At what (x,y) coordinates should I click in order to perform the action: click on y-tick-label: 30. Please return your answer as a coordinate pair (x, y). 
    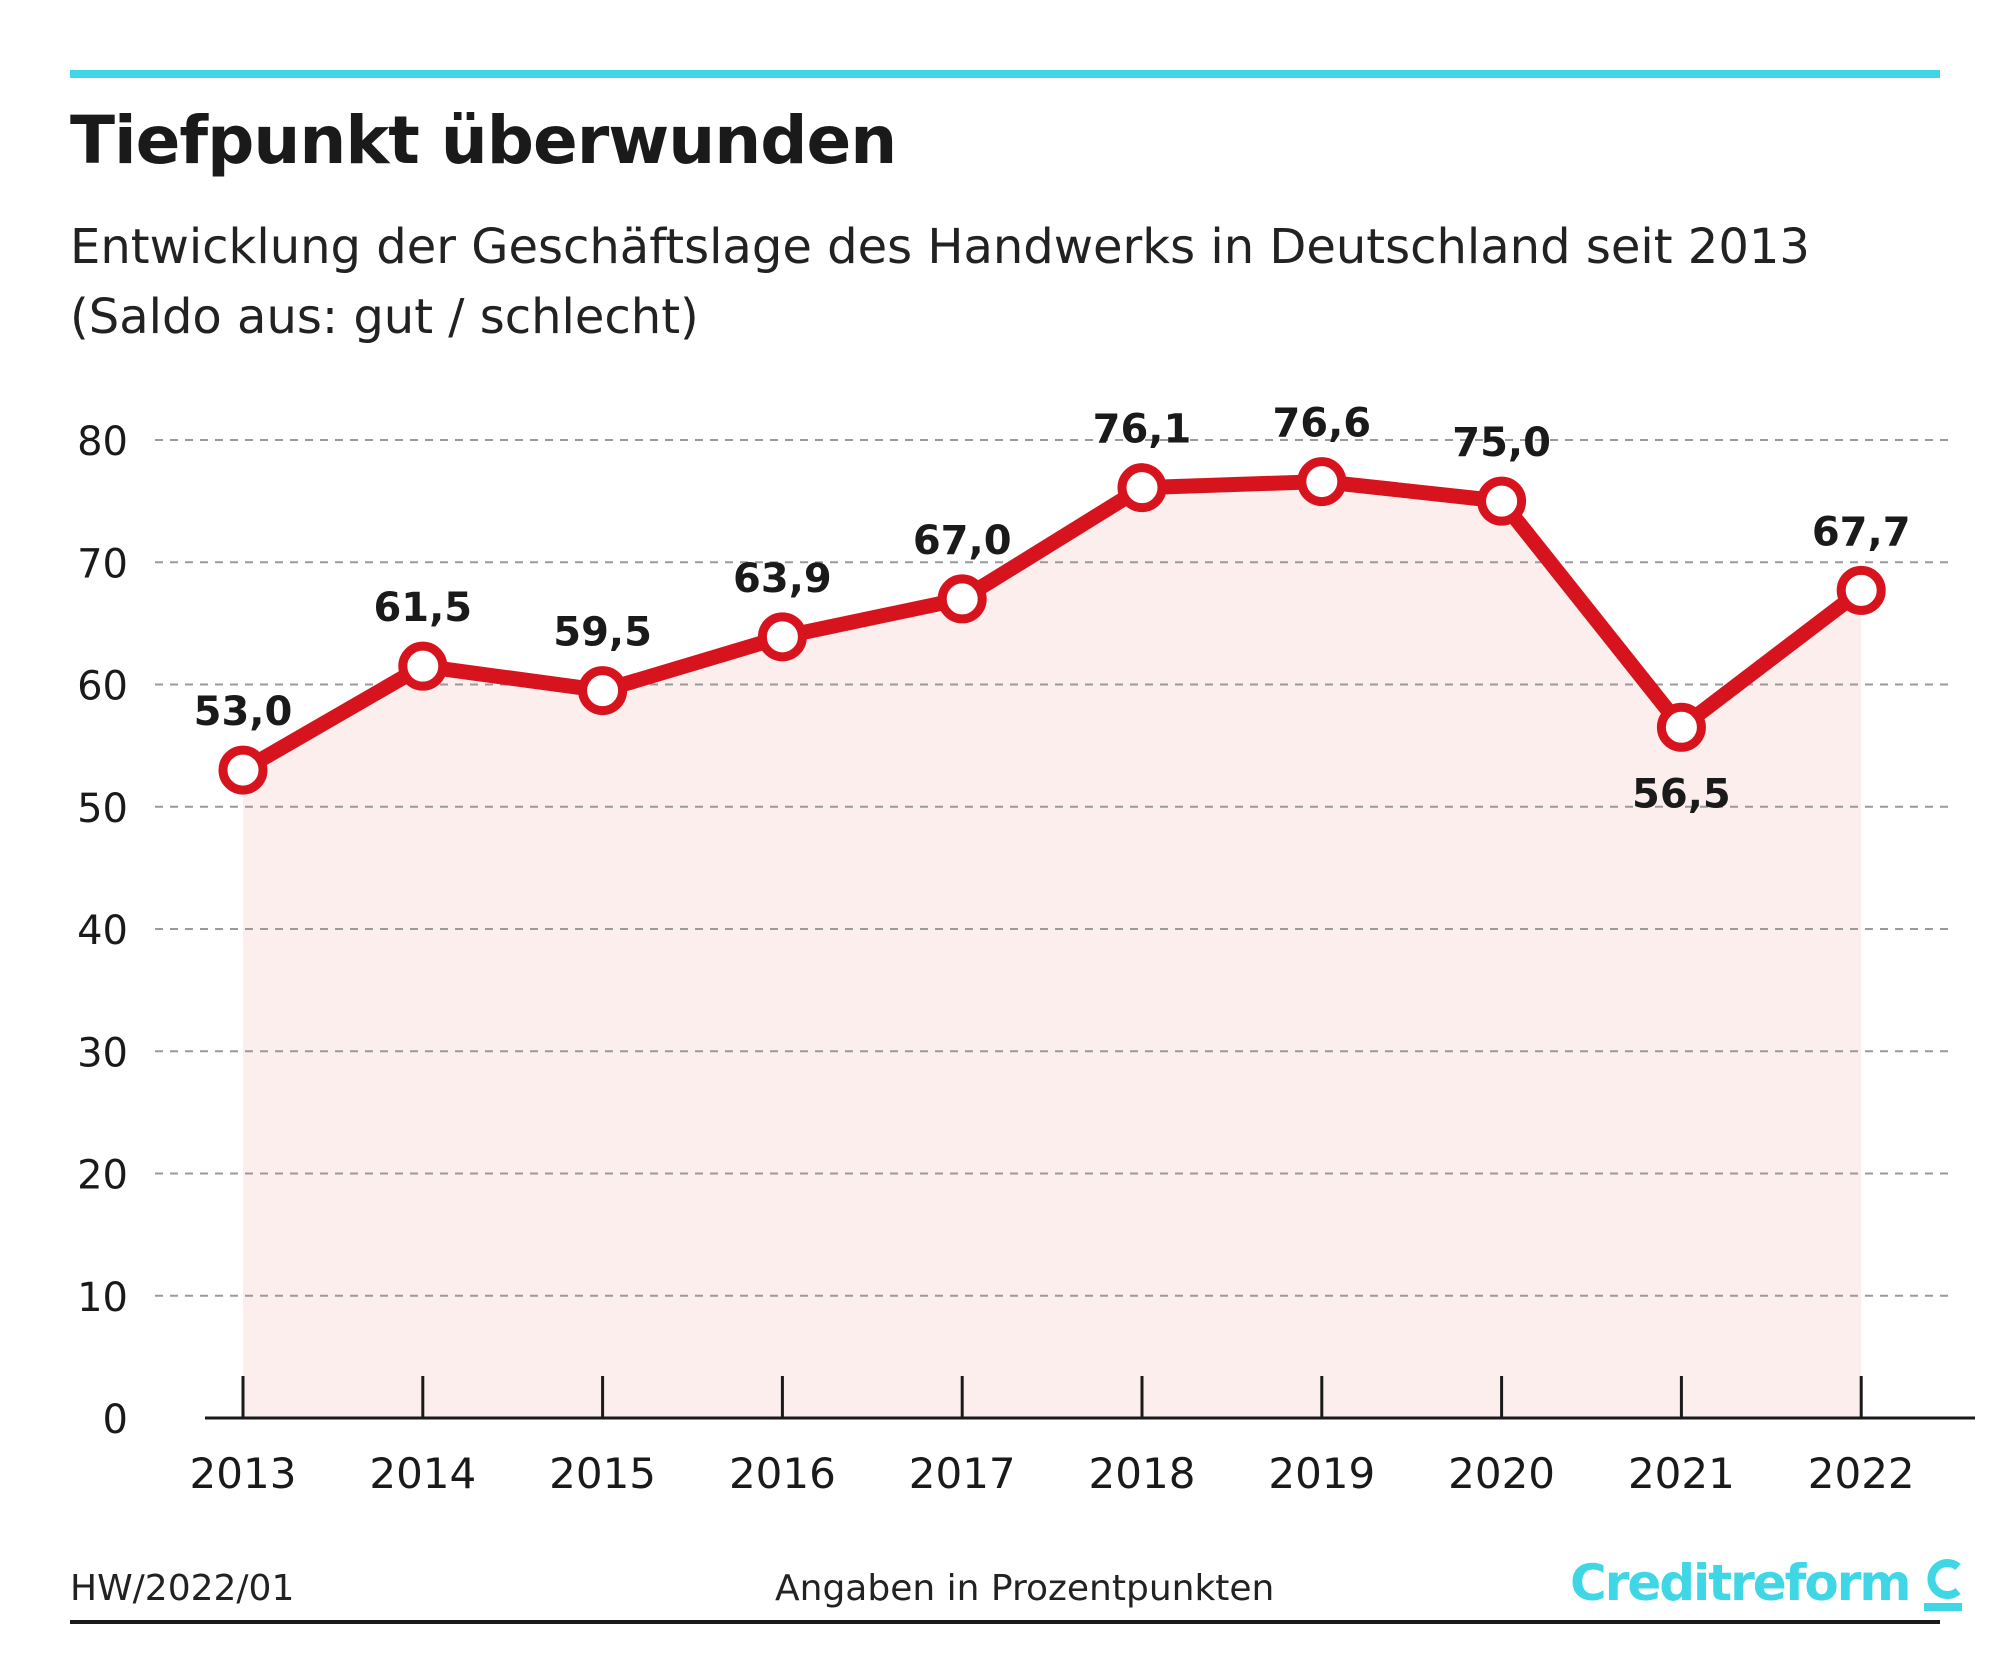
    Looking at the image, I should click on (102, 1053).